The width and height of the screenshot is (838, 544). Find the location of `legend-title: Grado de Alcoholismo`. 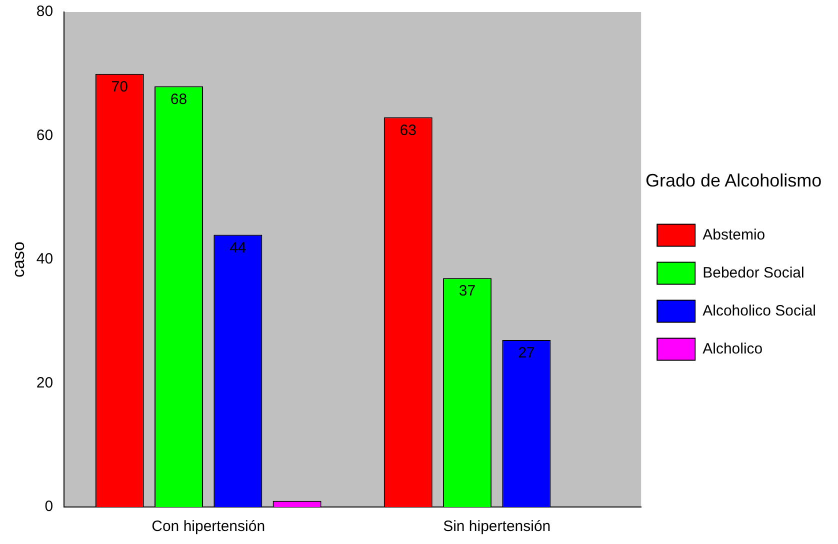

legend-title: Grado de Alcoholismo is located at coordinates (734, 180).